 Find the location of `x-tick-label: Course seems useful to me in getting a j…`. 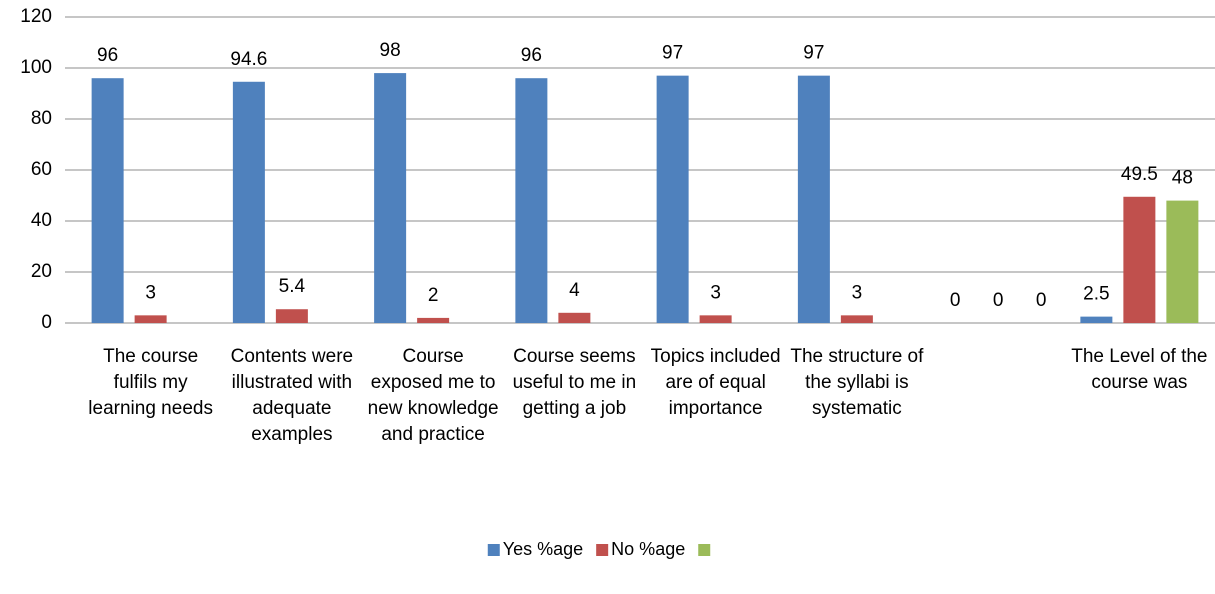

x-tick-label: Course seems useful to me in getting a j… is located at coordinates (574, 382).